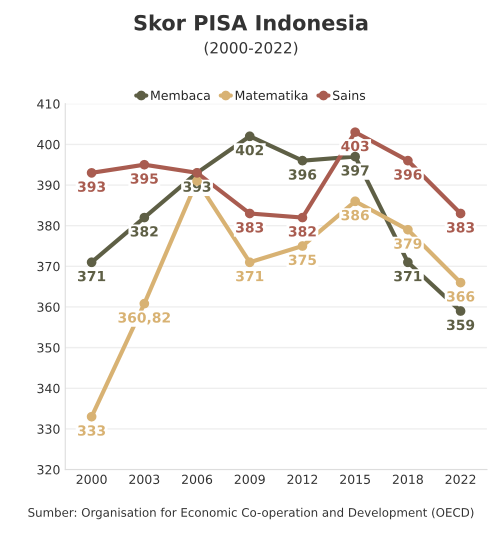  What do you see at coordinates (408, 243) in the screenshot?
I see `data-label: 379` at bounding box center [408, 243].